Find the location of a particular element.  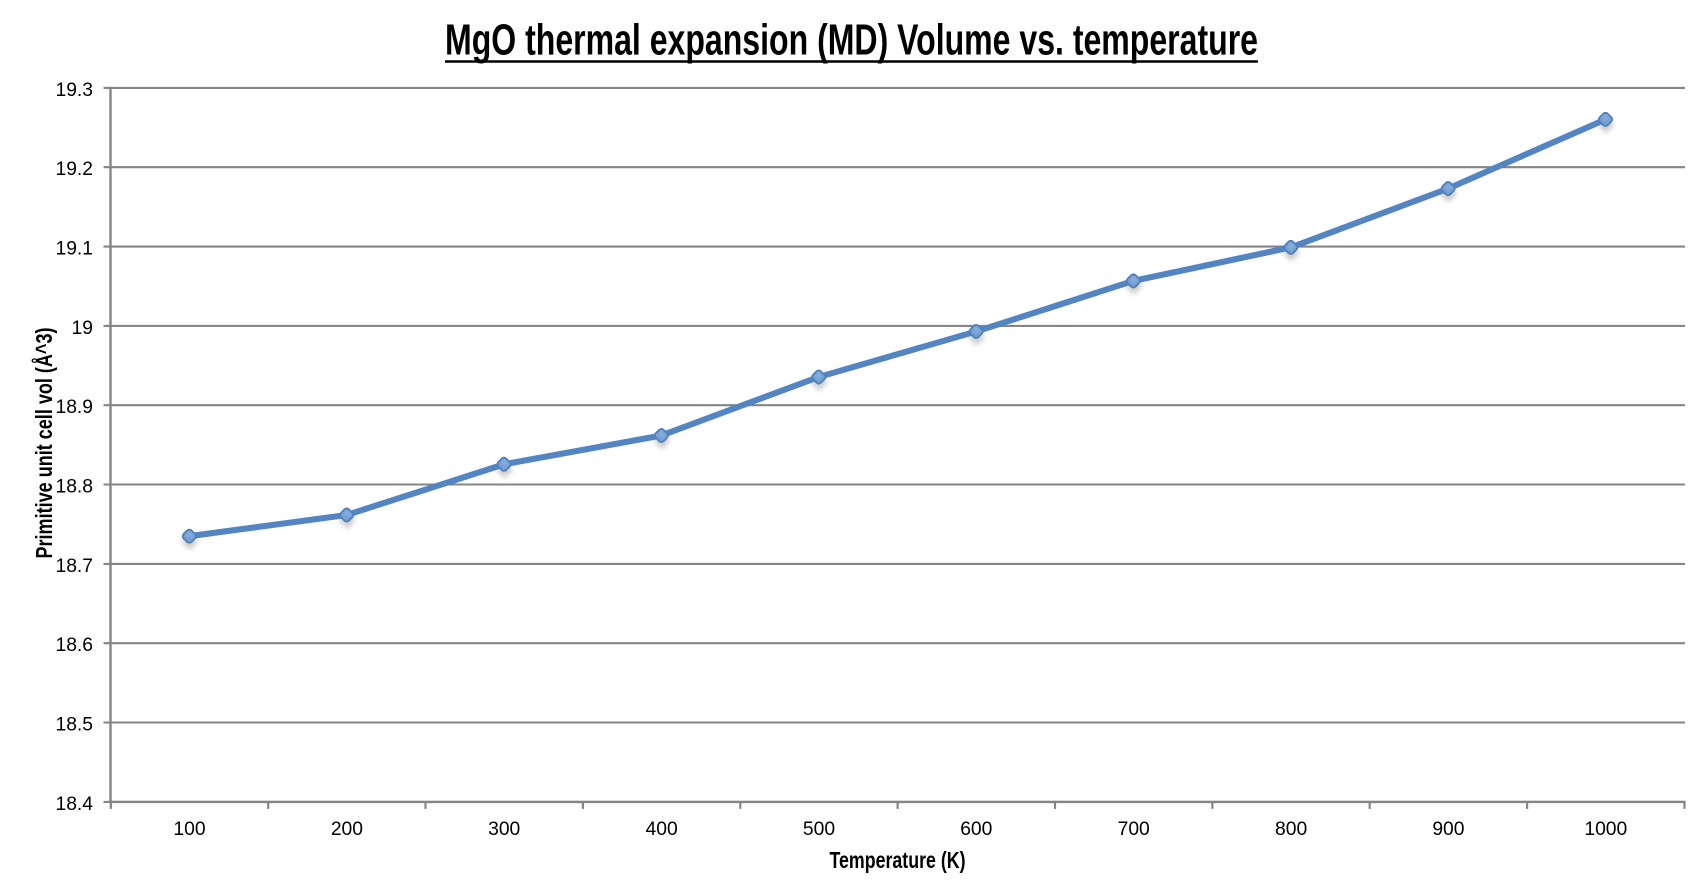

svg-text: 18.7 is located at coordinates (74, 566).